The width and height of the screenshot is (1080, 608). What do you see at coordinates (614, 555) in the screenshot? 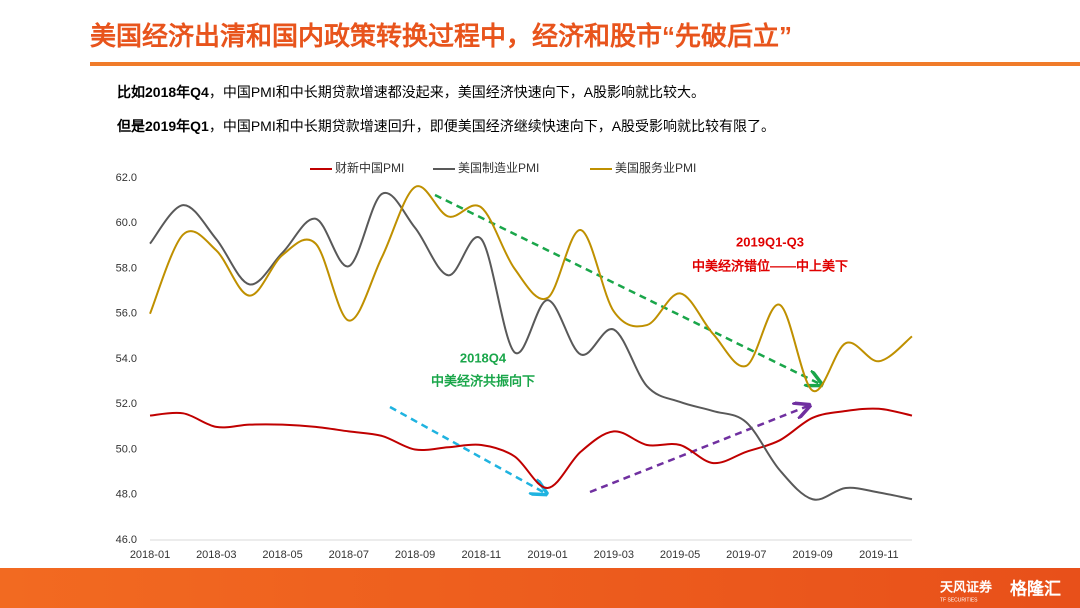
I see `x-tick-label: 2019-03` at bounding box center [614, 555].